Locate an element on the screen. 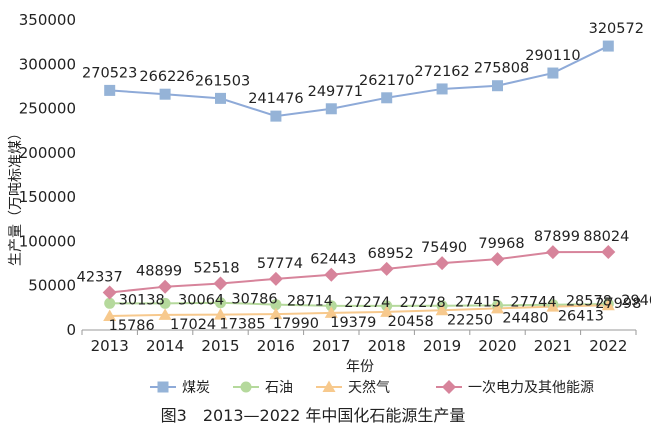 Image resolution: width=651 pixels, height=442 pixels. series-0-data-label: 241476 is located at coordinates (275, 99).